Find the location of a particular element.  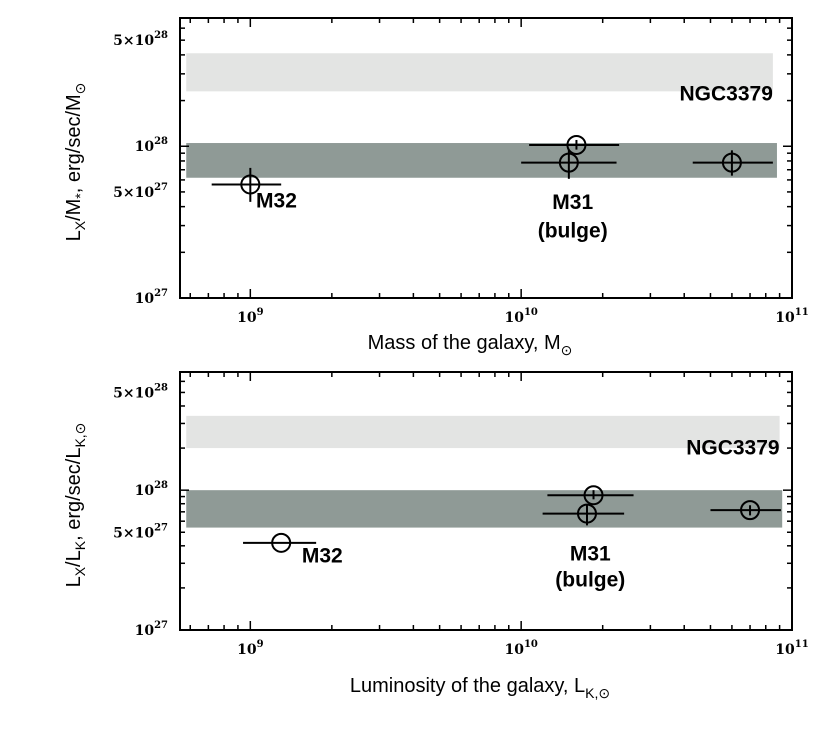

y-axis-title: LX/M*, erg/sec/M⊙ is located at coordinates (75, 162).